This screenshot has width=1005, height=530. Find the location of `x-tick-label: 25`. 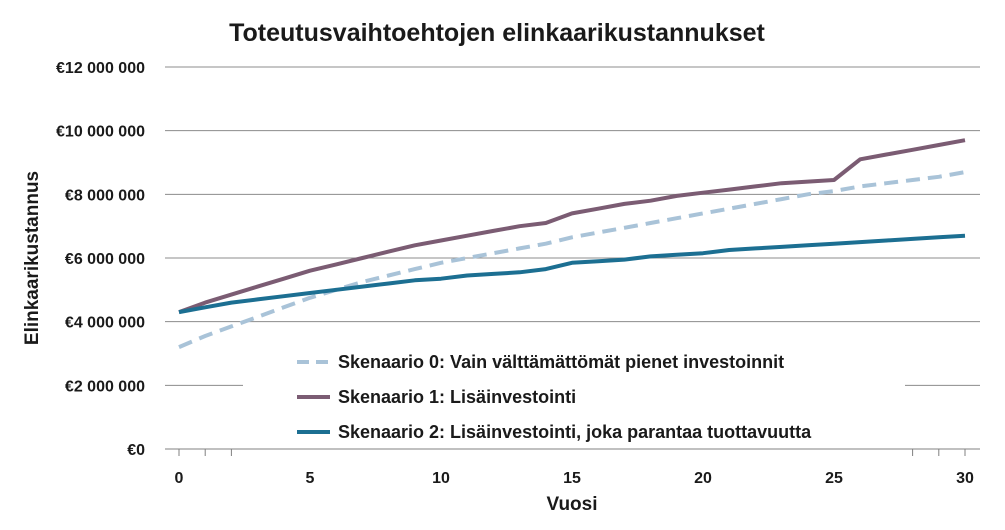

x-tick-label: 25 is located at coordinates (834, 478).